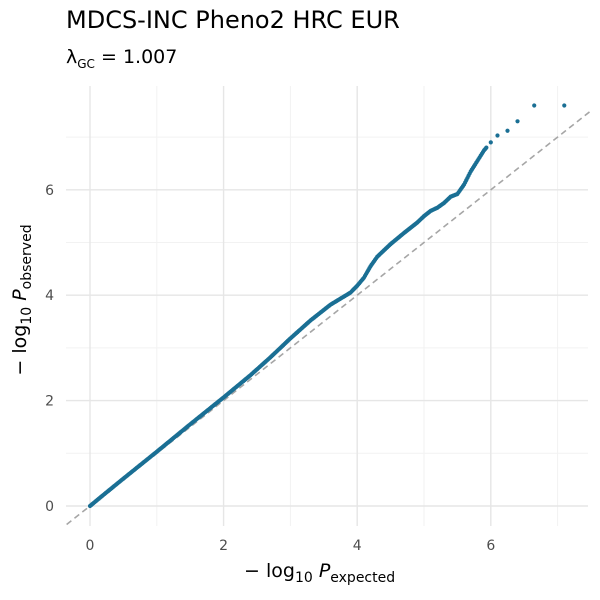 The image size is (600, 600). What do you see at coordinates (223, 546) in the screenshot?
I see `x-tick-label: 2` at bounding box center [223, 546].